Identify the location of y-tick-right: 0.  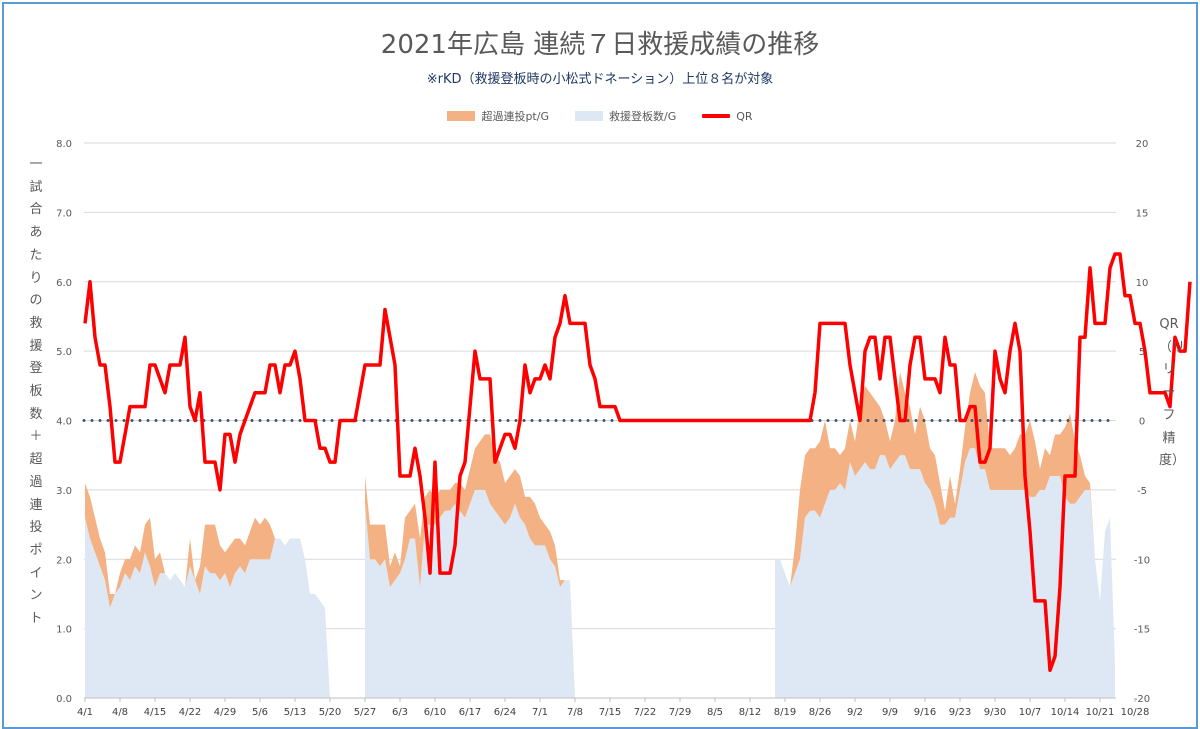
(1142, 422).